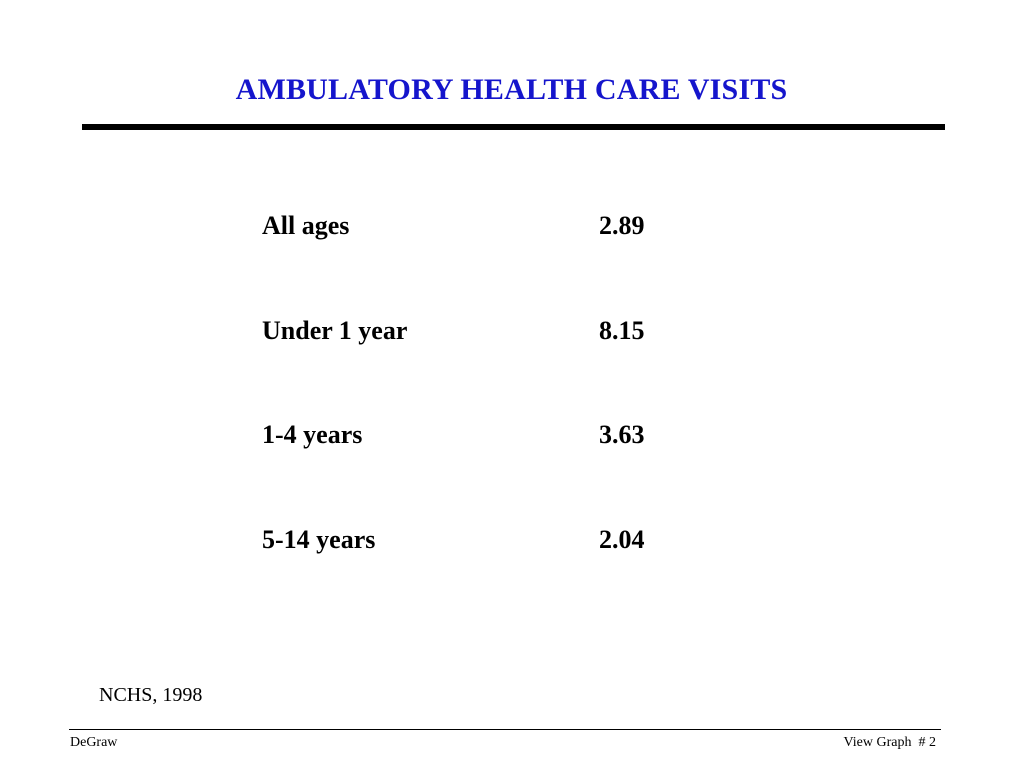  What do you see at coordinates (472, 574) in the screenshot?
I see `table-row: 5-14 years 2.04` at bounding box center [472, 574].